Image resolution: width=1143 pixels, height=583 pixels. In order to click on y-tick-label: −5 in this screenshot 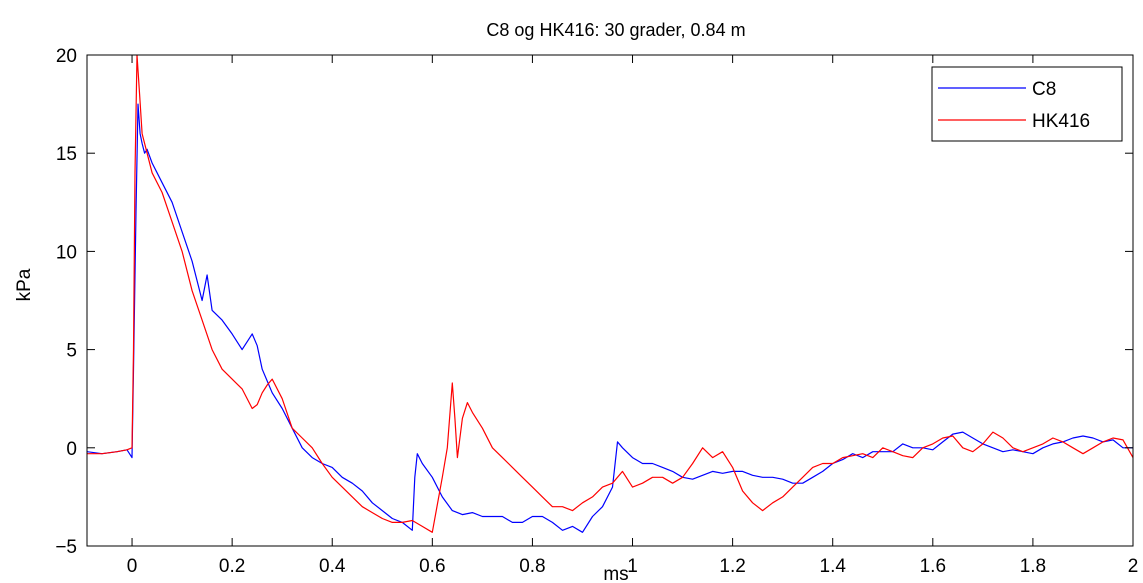, I will do `click(66, 547)`.